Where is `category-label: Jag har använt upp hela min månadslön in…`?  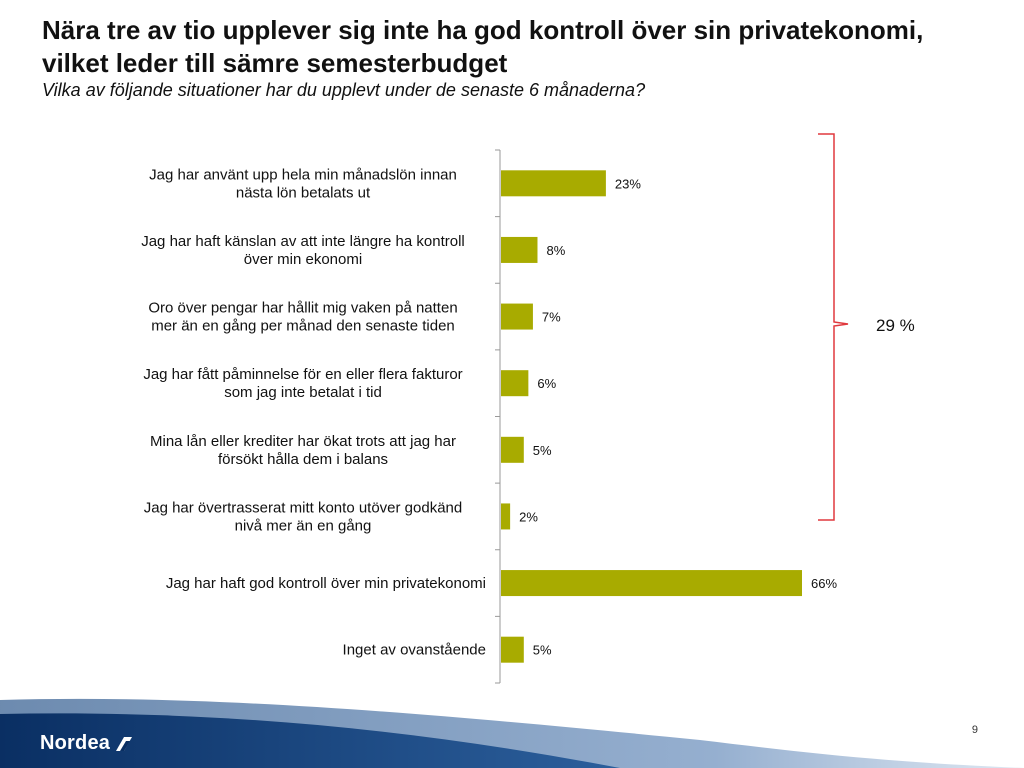
category-label: Jag har använt upp hela min månadslön in… is located at coordinates (303, 183).